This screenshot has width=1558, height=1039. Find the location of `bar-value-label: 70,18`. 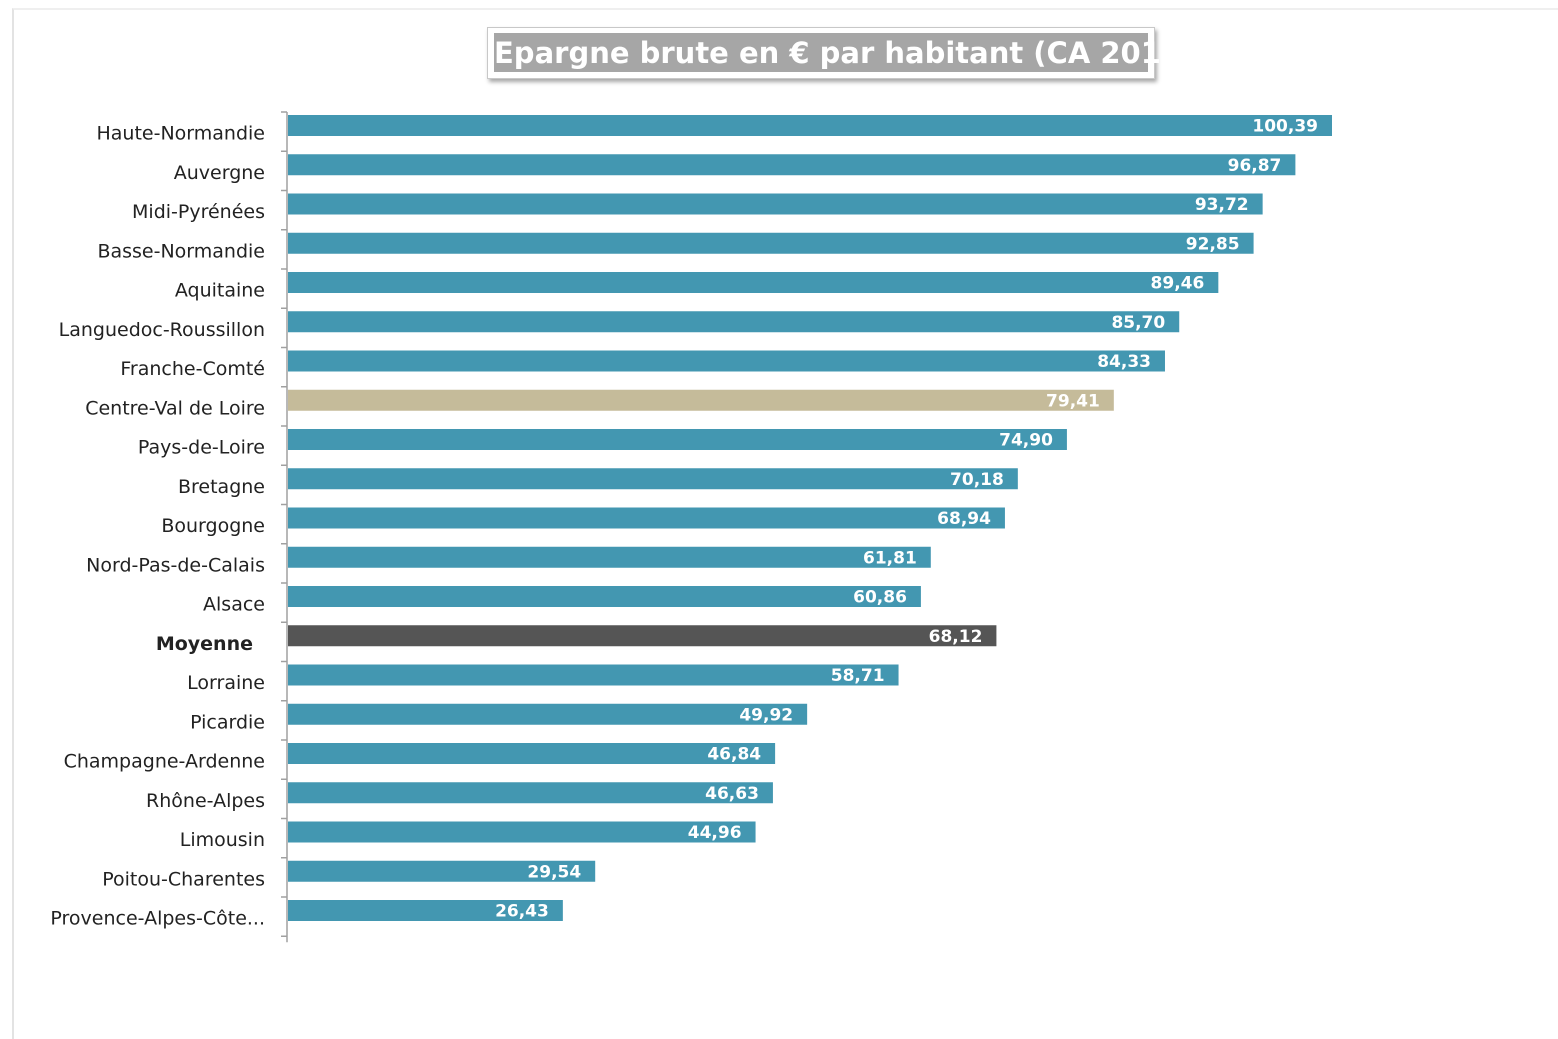

bar-value-label: 70,18 is located at coordinates (977, 480).